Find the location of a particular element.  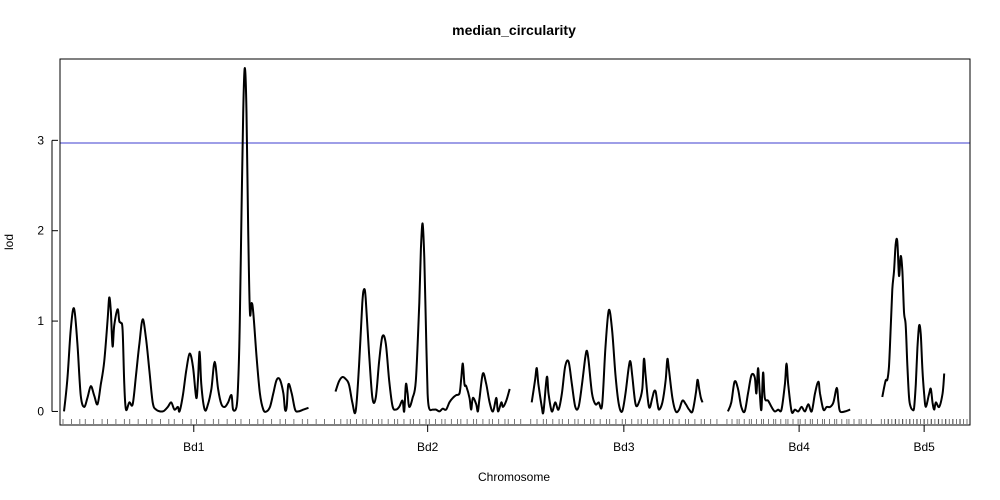

y-tick-label: 1 is located at coordinates (40, 321).